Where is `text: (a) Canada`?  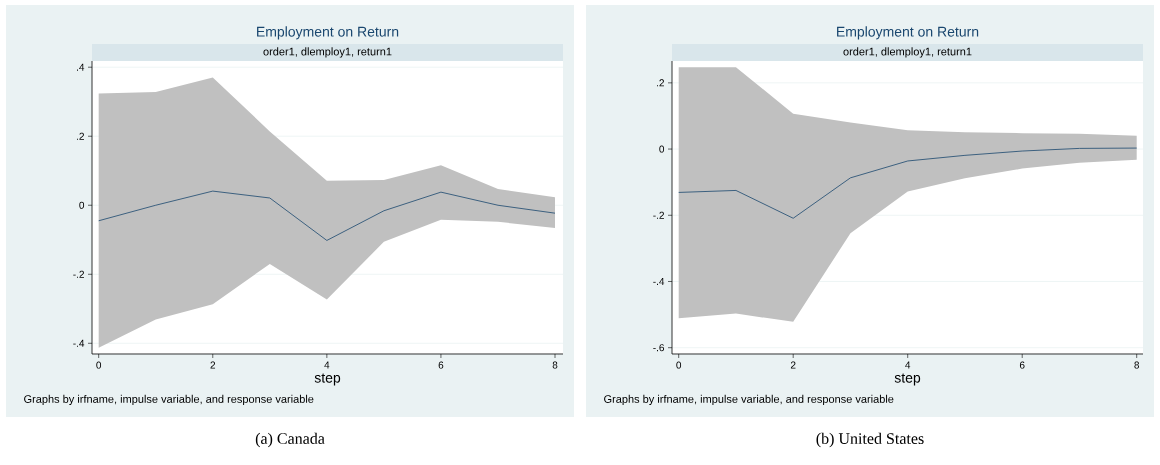 text: (a) Canada is located at coordinates (290, 440).